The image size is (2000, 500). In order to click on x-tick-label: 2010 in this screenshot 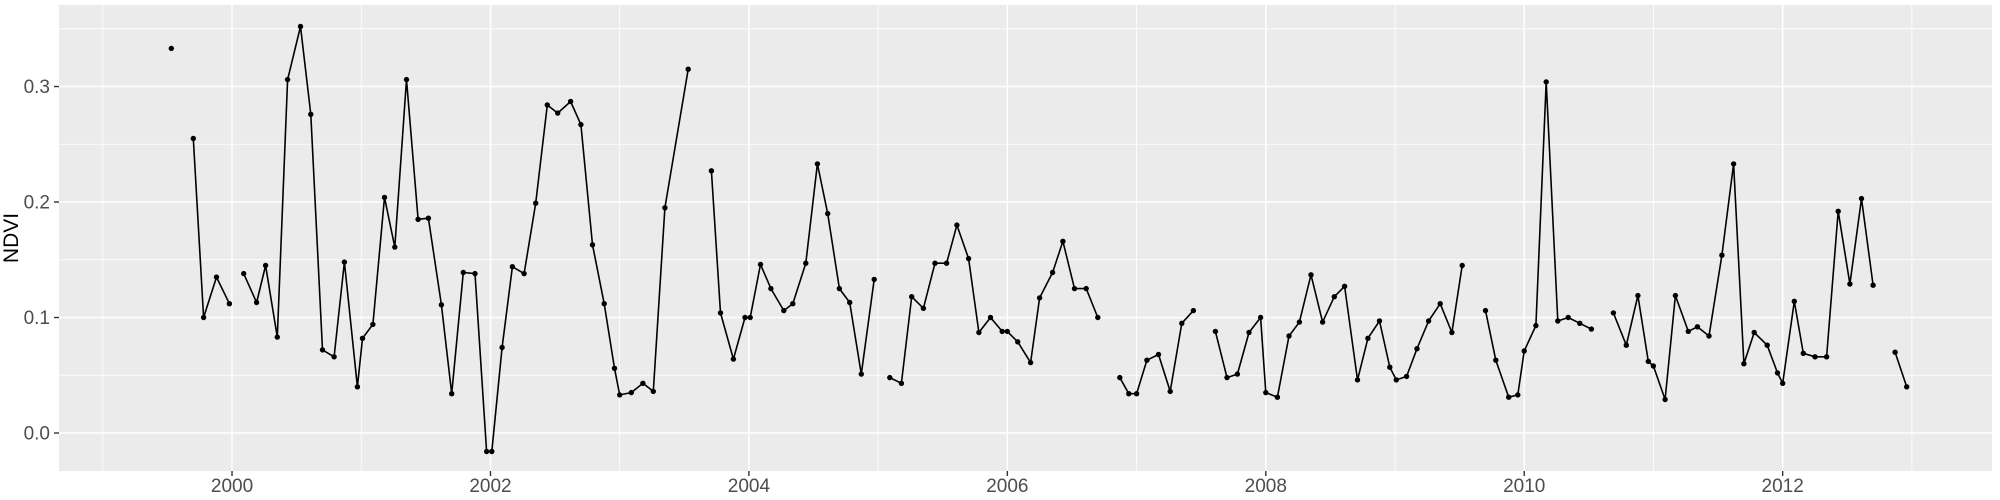, I will do `click(1524, 486)`.